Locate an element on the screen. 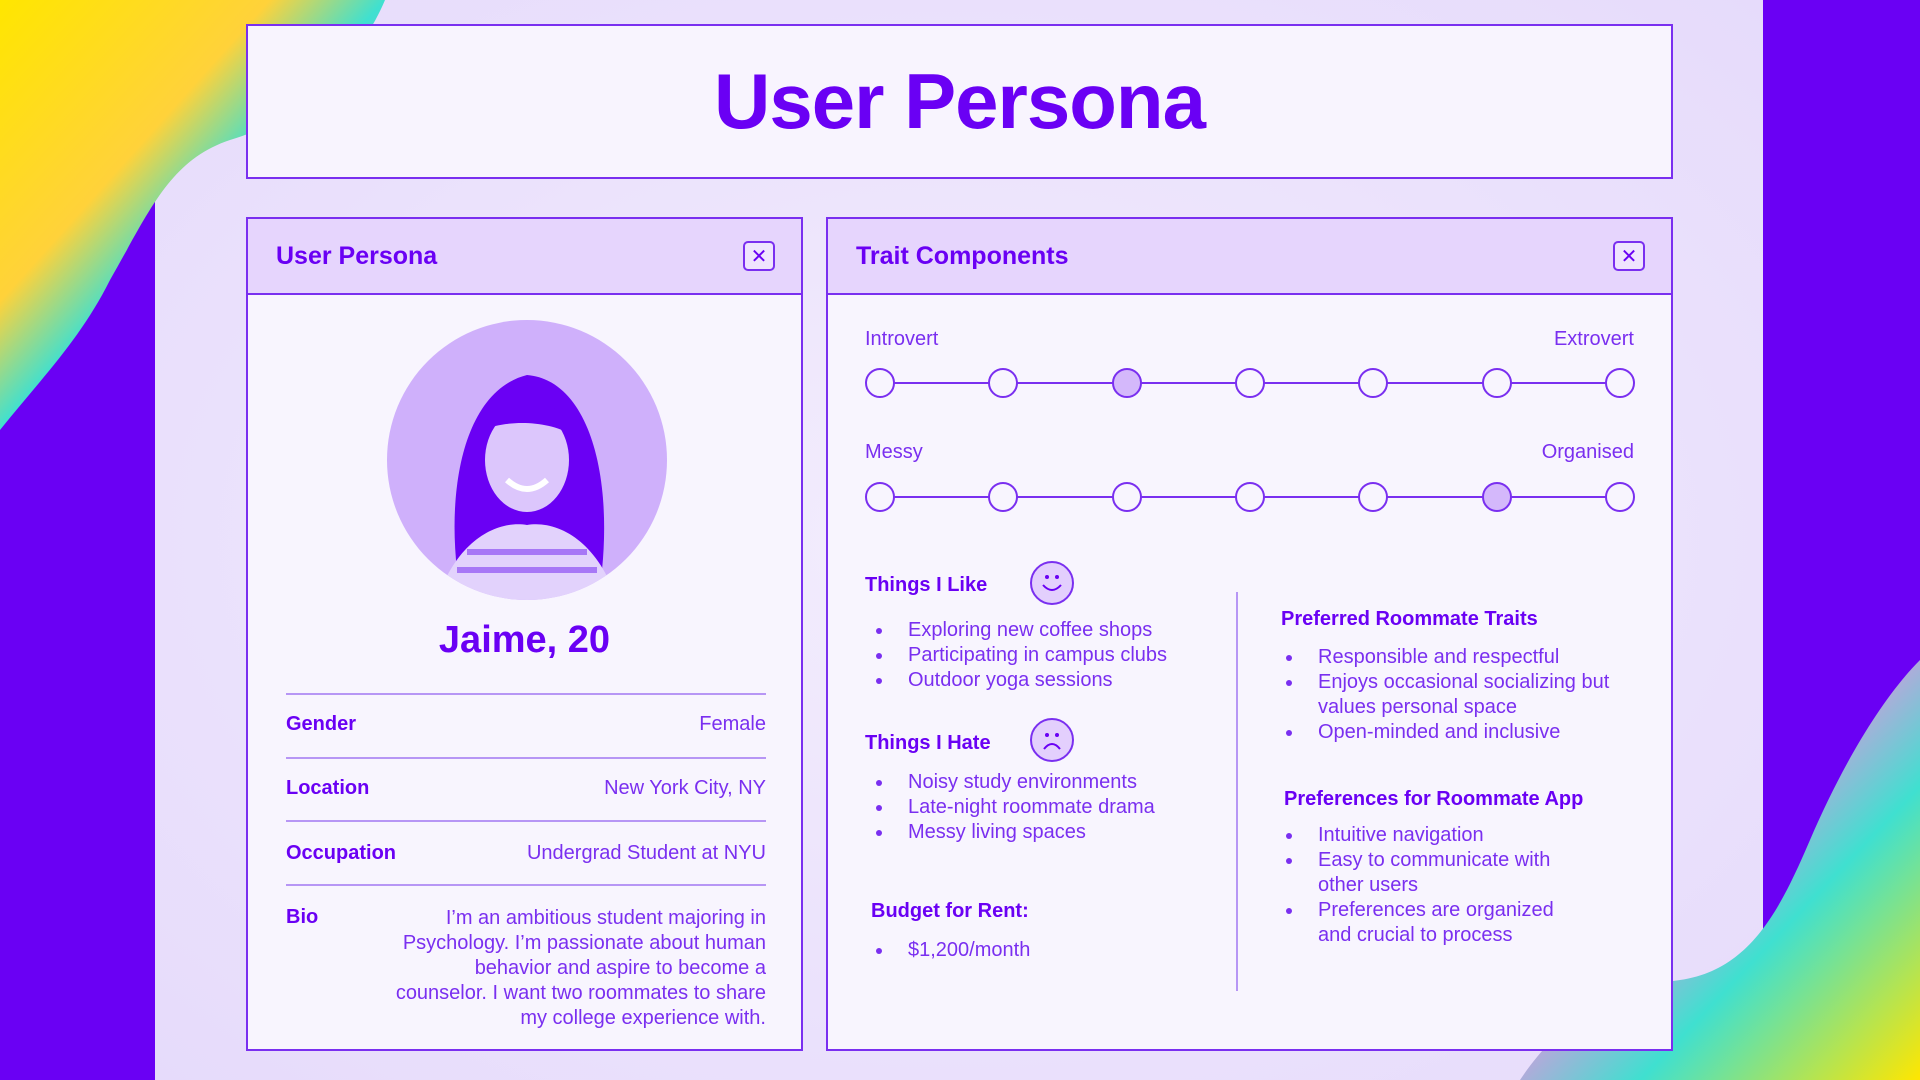  list-item: $1,200/month is located at coordinates (951, 950).